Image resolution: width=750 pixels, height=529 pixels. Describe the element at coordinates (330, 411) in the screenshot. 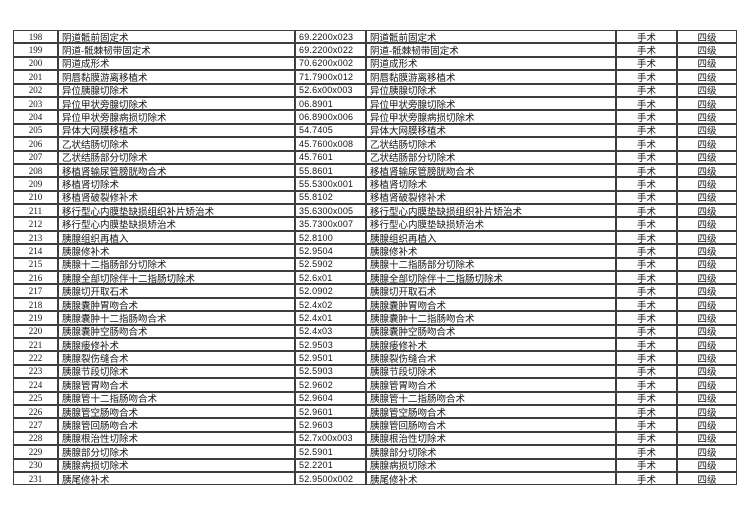

I see `procedure-code-cell: 52.9601` at that location.